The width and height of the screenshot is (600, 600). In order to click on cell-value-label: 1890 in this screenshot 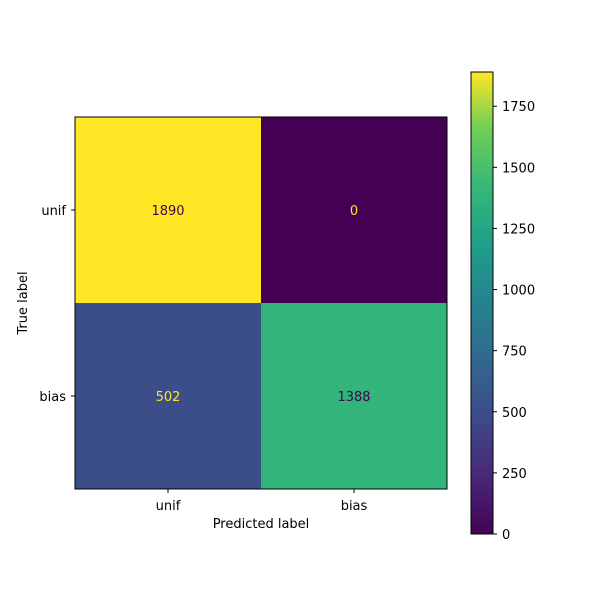, I will do `click(167, 211)`.